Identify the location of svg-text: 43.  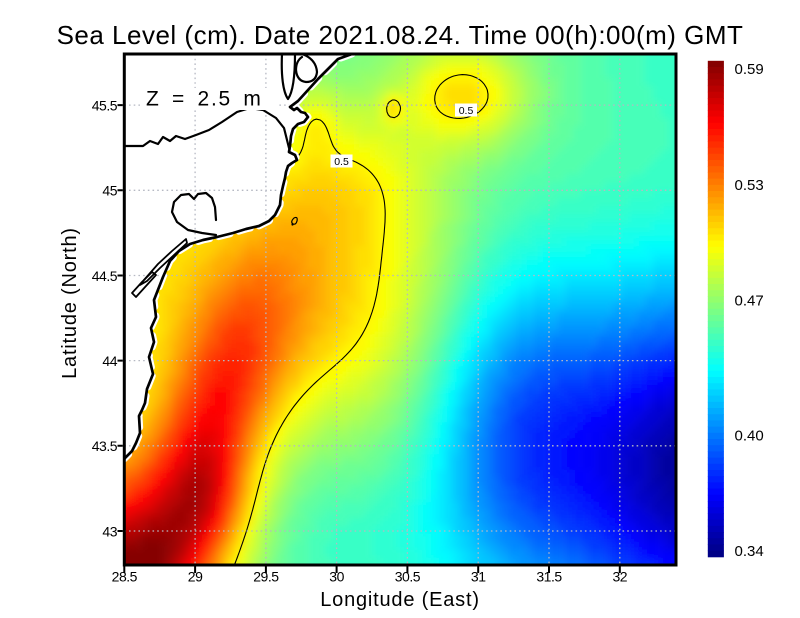
(109, 531).